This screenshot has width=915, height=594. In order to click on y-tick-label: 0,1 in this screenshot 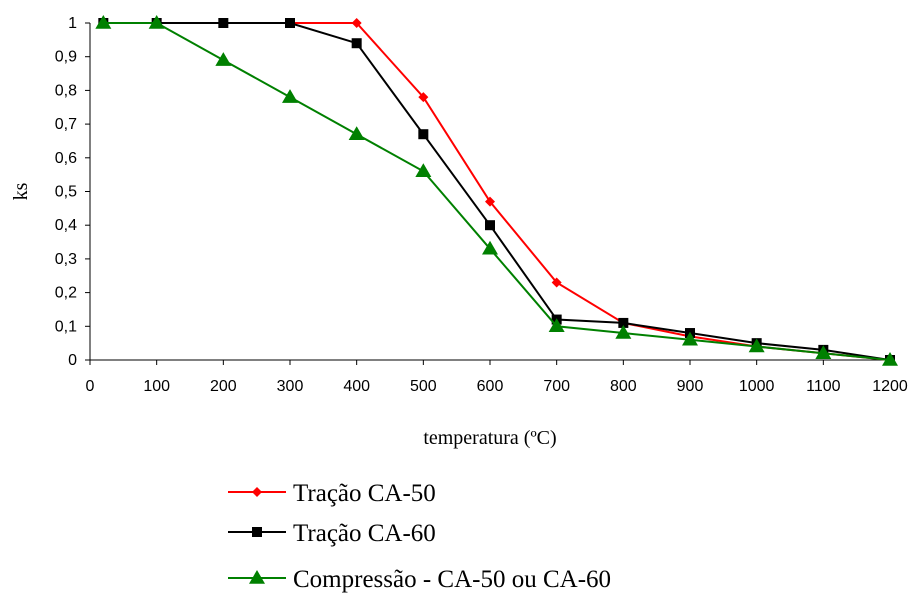, I will do `click(66, 326)`.